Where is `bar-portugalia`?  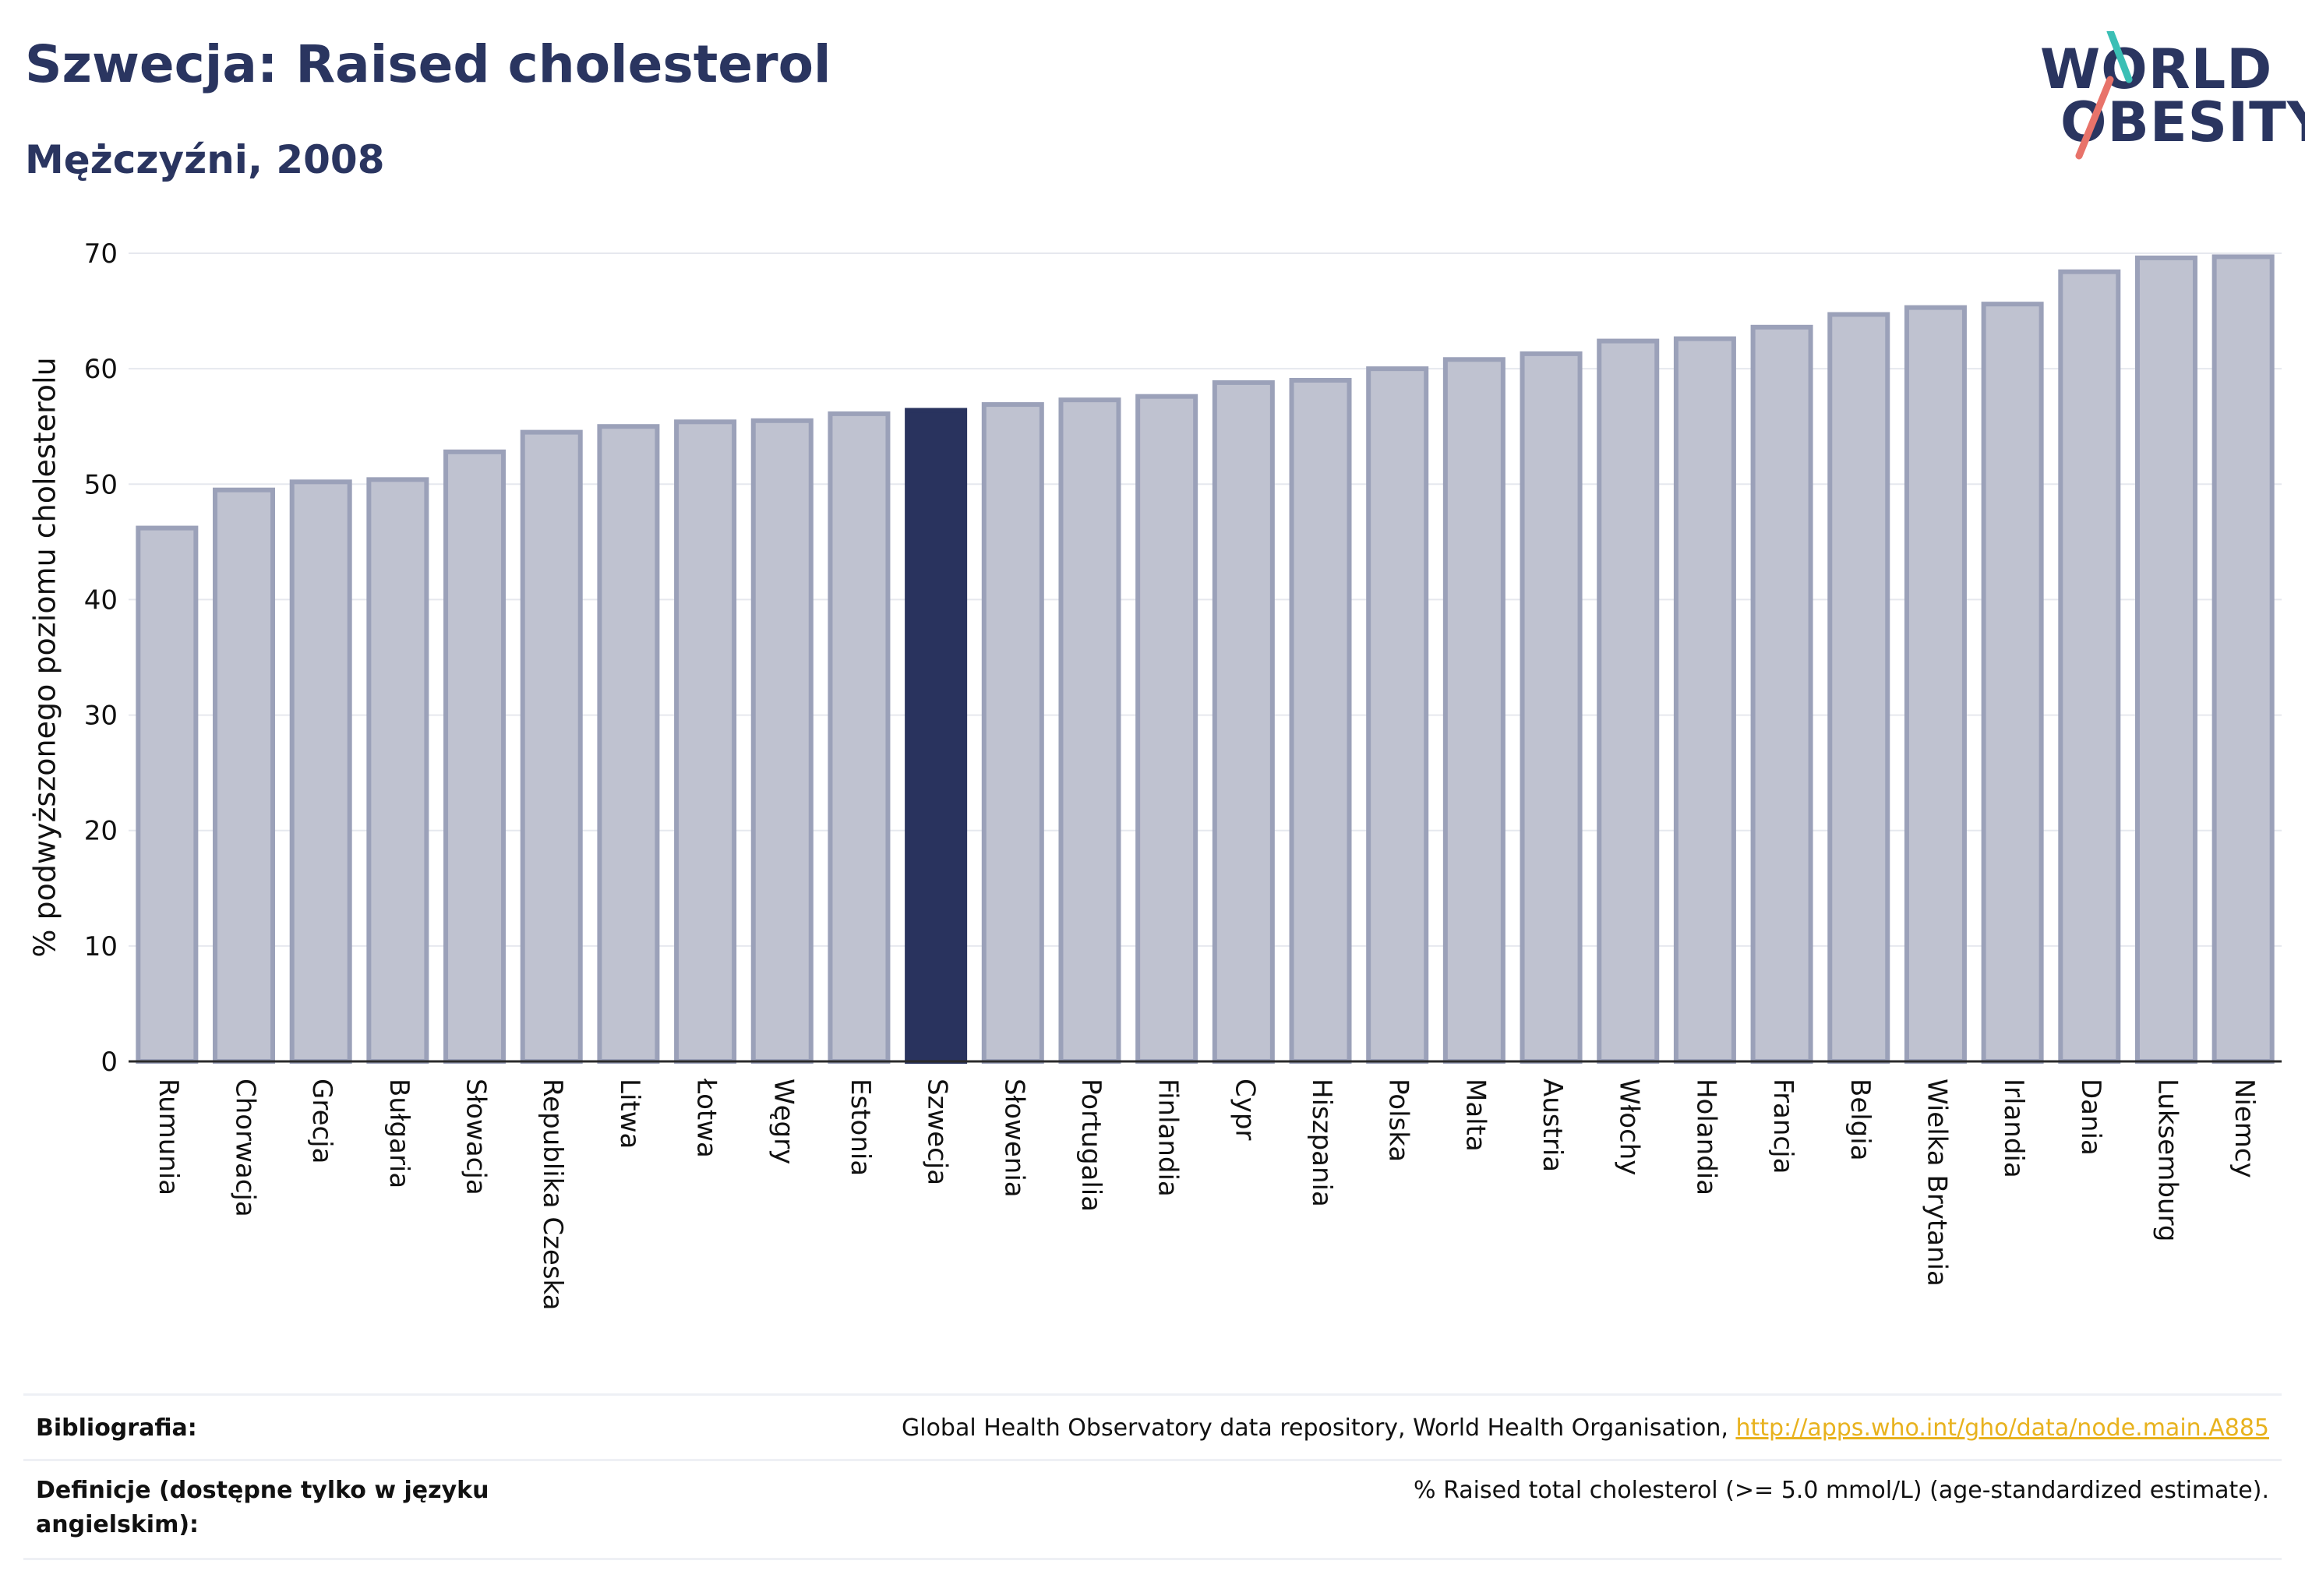 bar-portugalia is located at coordinates (1089, 731).